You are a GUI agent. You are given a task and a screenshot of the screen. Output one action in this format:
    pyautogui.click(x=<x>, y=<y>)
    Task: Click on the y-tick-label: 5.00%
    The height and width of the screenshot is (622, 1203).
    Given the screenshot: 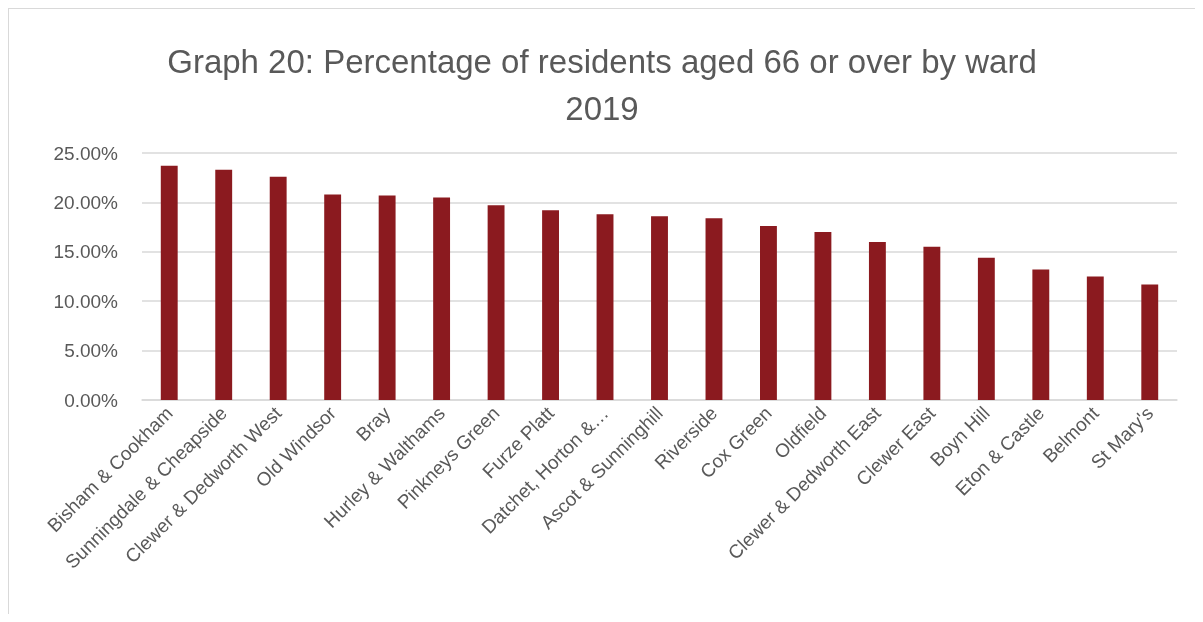 What is the action you would take?
    pyautogui.click(x=91, y=351)
    